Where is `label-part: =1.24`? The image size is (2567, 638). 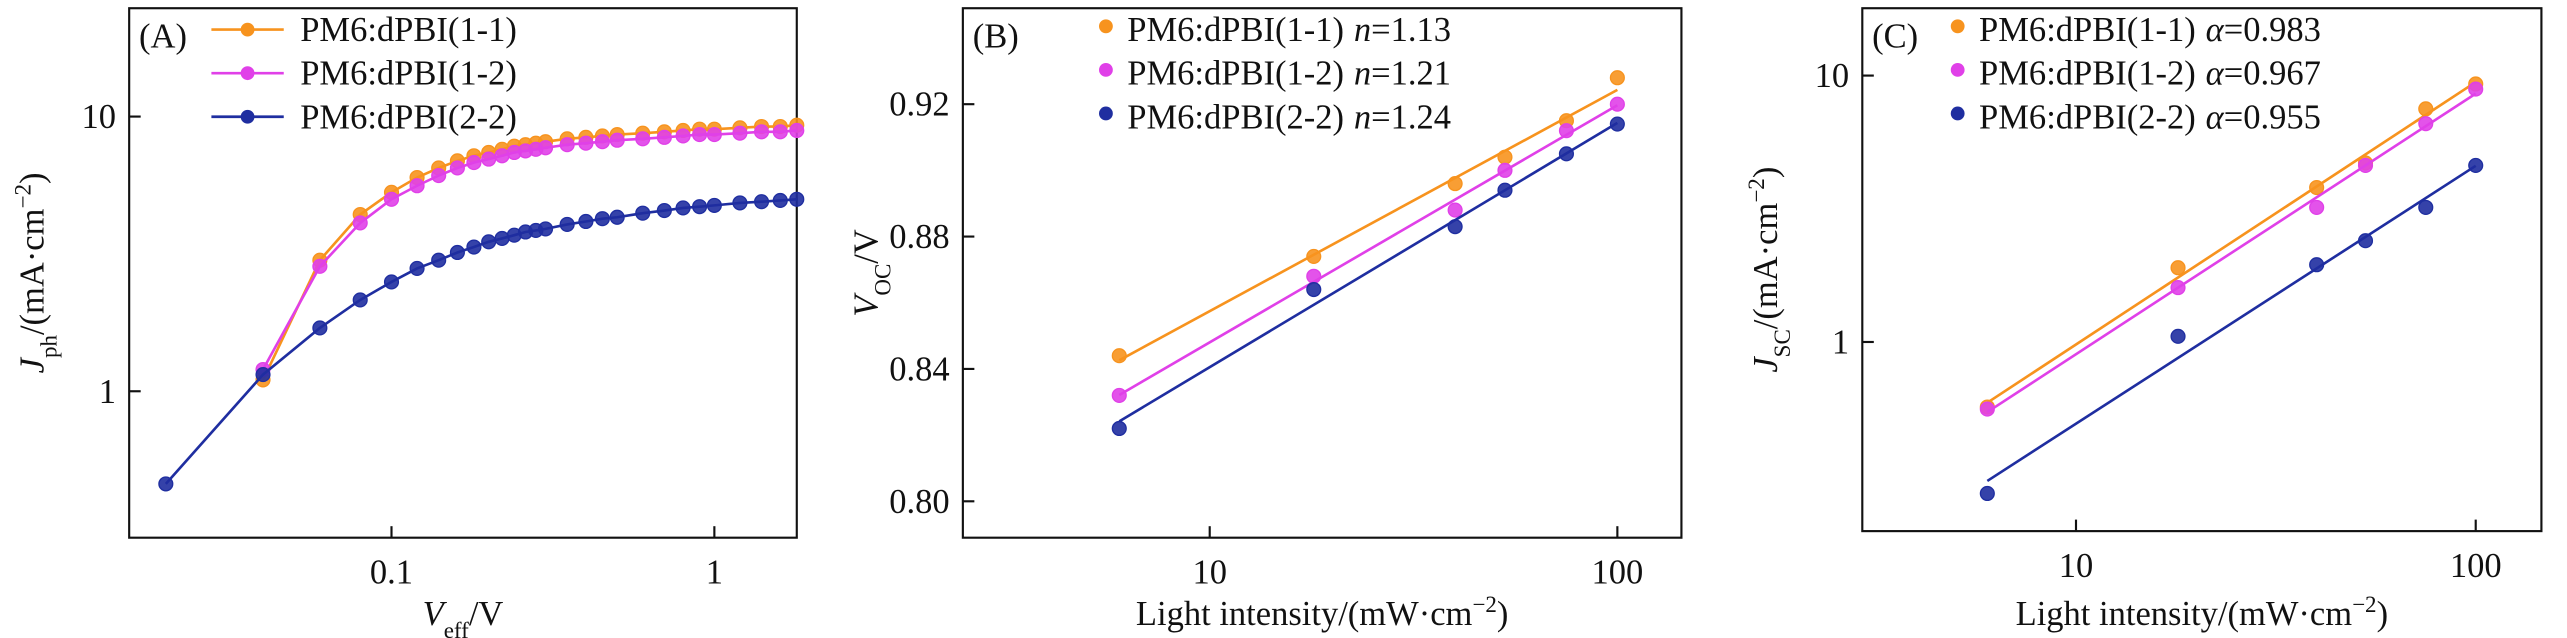 label-part: =1.24 is located at coordinates (1411, 117).